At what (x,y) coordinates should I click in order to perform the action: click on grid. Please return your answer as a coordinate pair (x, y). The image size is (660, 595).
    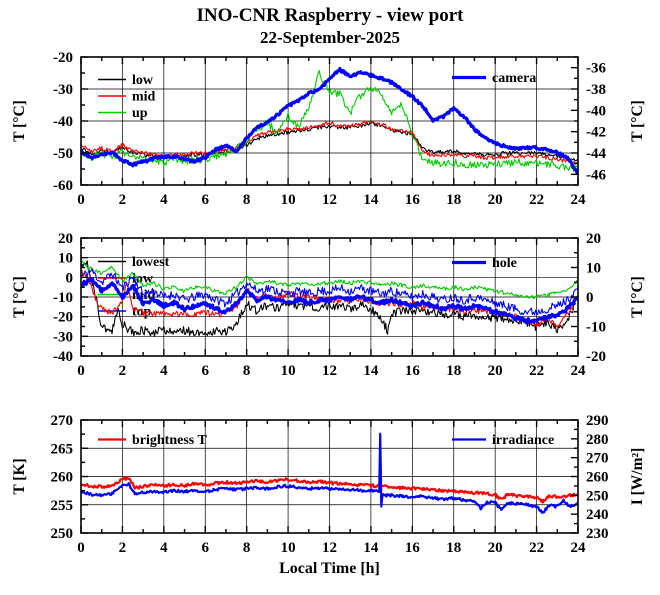
    Looking at the image, I should click on (329, 476).